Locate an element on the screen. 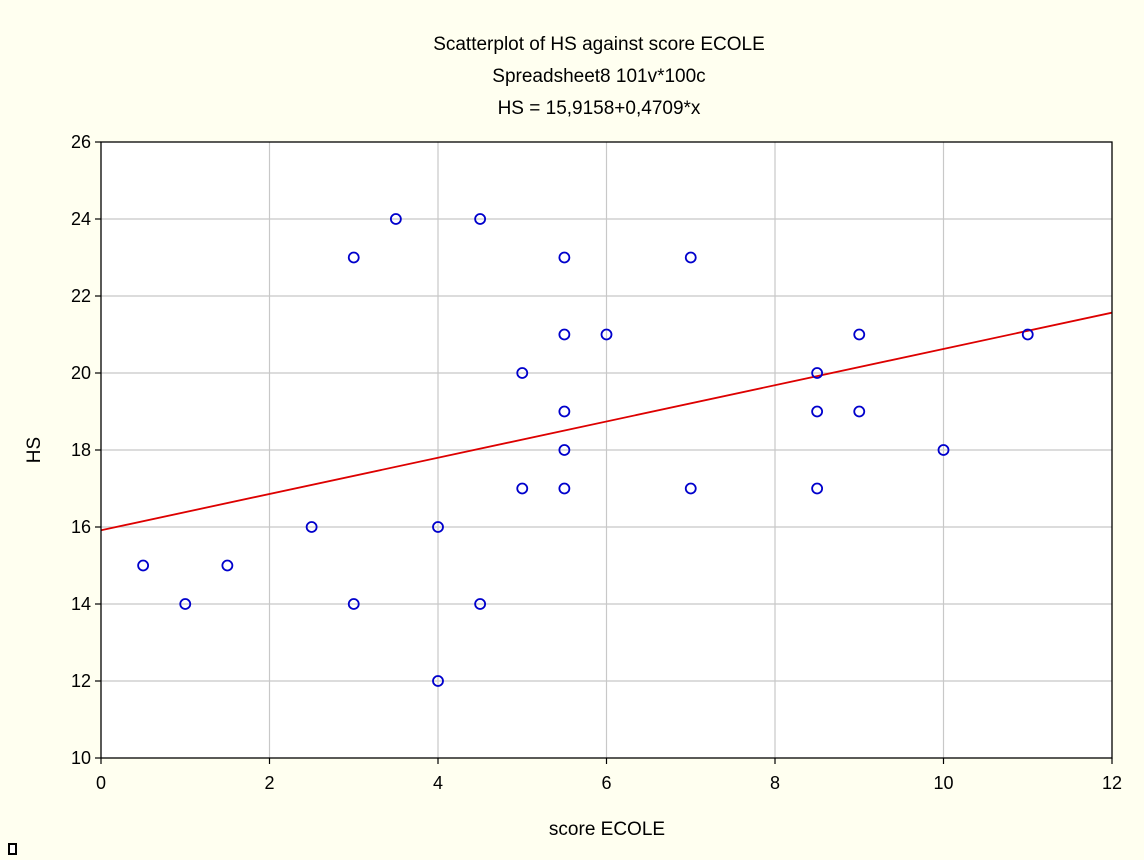  corner-marker is located at coordinates (12, 849).